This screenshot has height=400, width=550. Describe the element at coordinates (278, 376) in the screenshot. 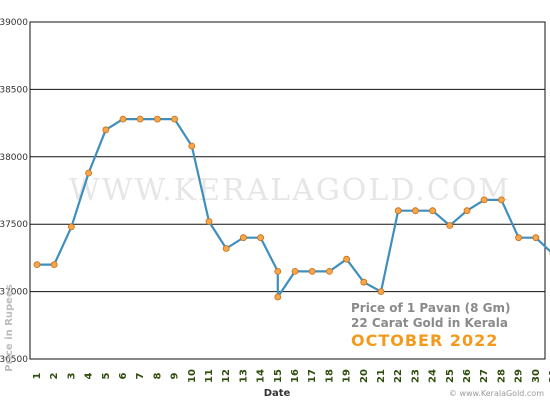

I see `x-tick-label: 15` at that location.